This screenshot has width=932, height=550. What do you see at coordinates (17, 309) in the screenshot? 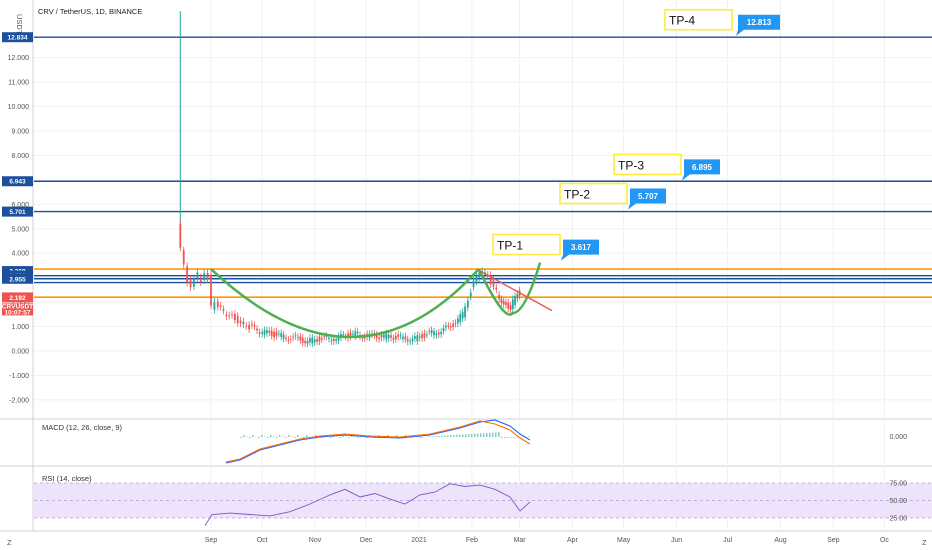
I see `symbol-badge` at bounding box center [17, 309].